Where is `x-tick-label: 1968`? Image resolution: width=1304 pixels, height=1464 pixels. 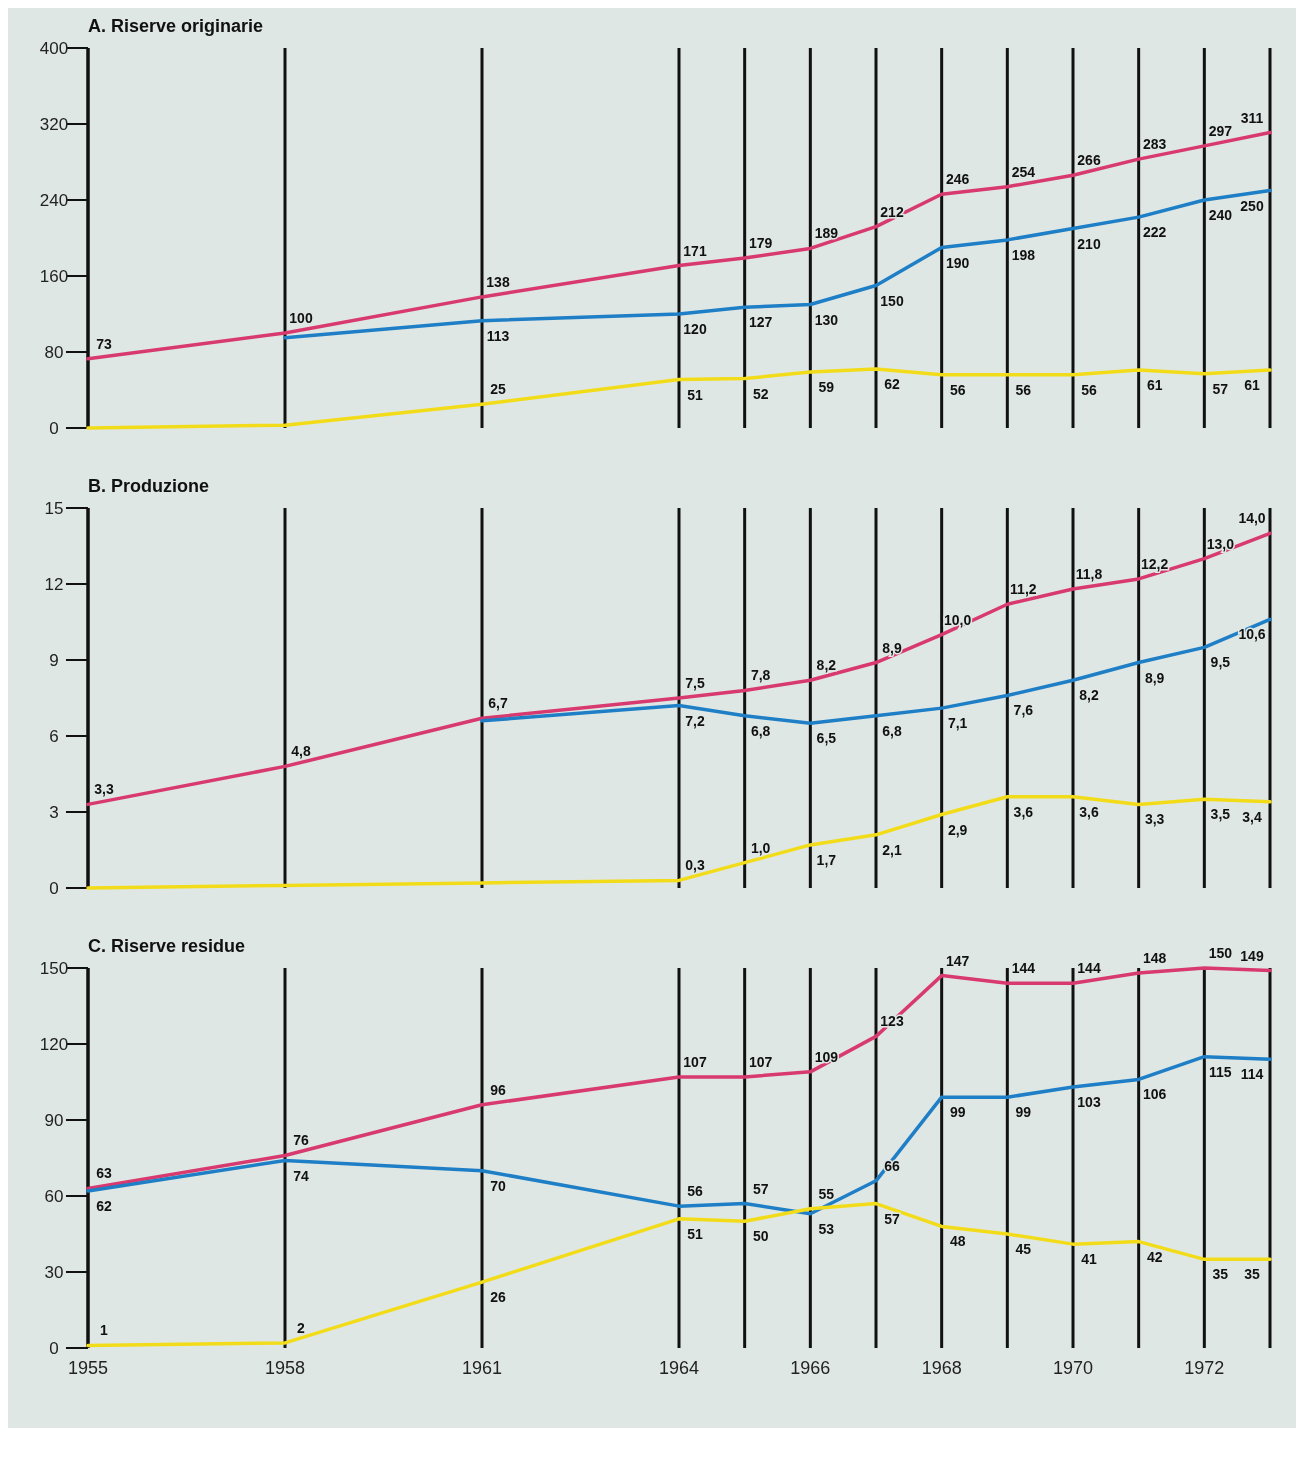 x-tick-label: 1968 is located at coordinates (941, 1368).